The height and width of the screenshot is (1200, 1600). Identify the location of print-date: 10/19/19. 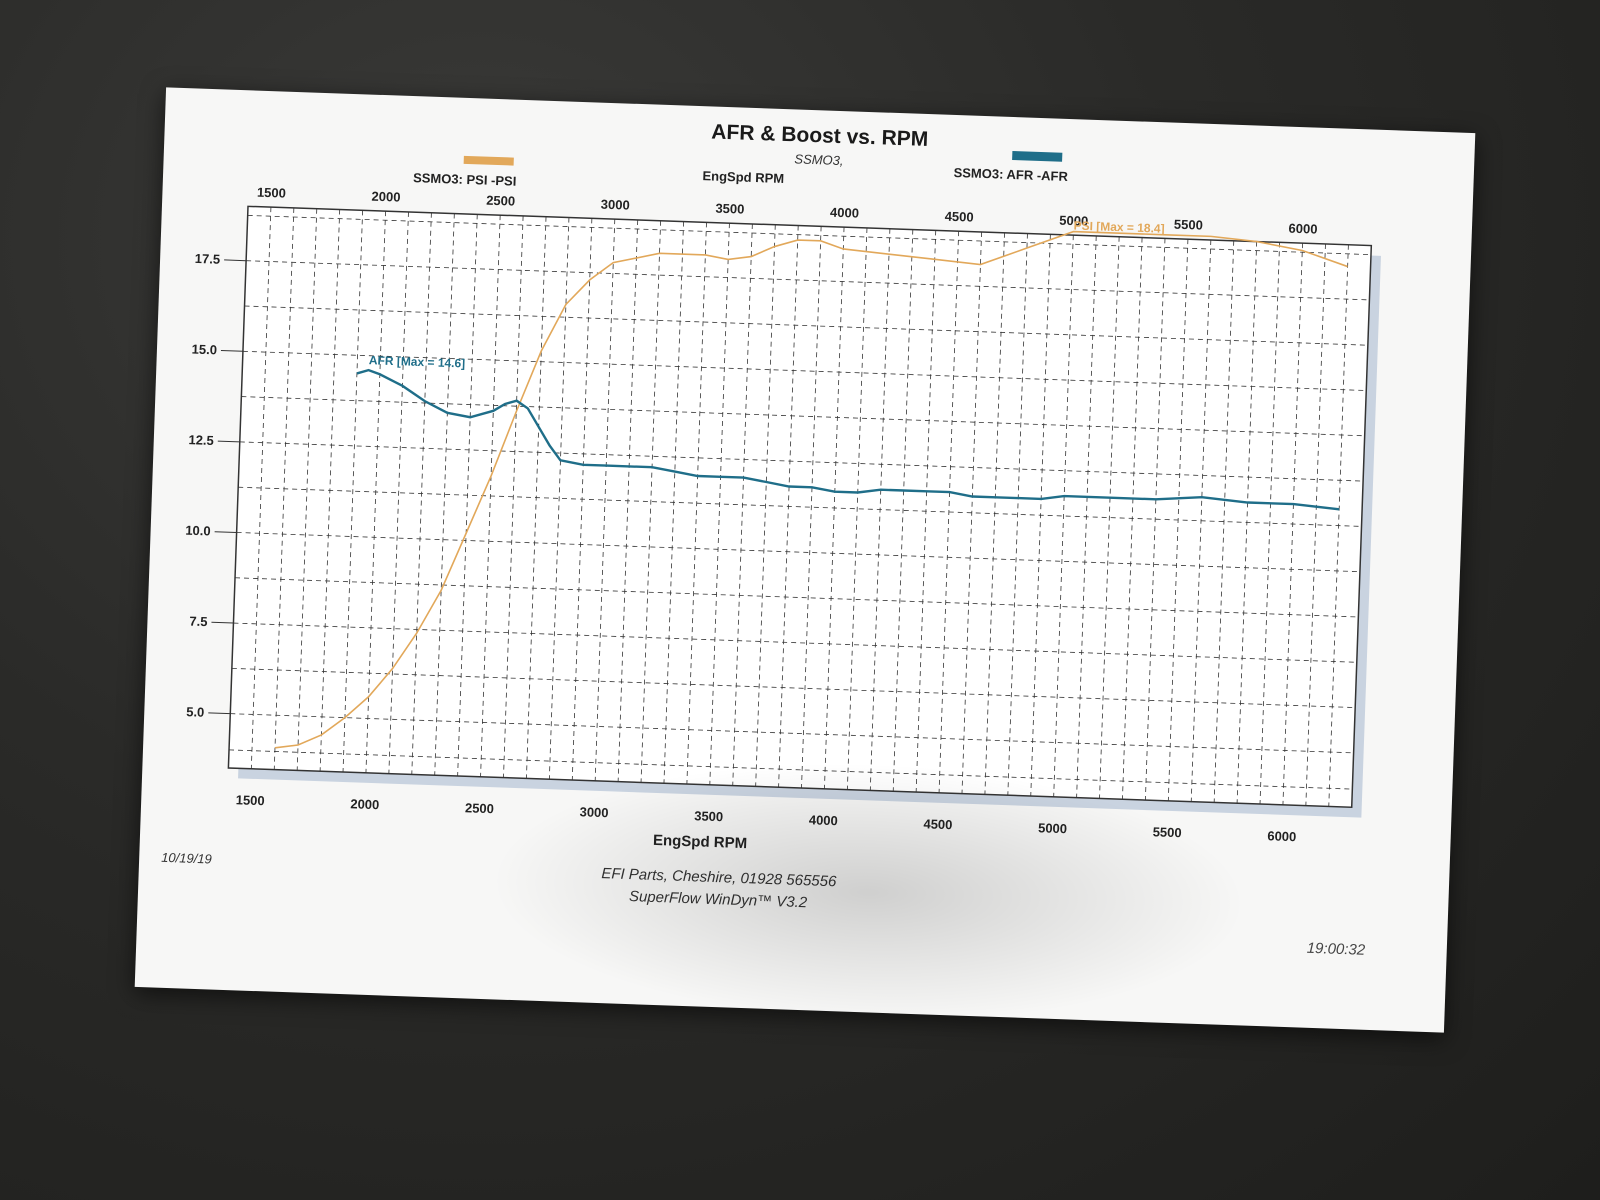
(186, 858).